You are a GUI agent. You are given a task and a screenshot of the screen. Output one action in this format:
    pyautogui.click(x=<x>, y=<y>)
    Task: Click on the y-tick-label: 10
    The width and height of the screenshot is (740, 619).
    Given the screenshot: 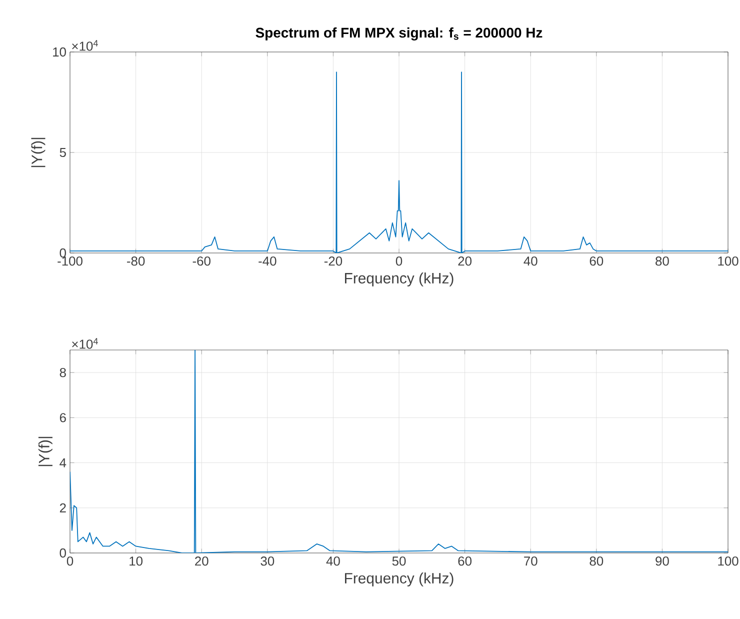 What is the action you would take?
    pyautogui.click(x=59, y=52)
    